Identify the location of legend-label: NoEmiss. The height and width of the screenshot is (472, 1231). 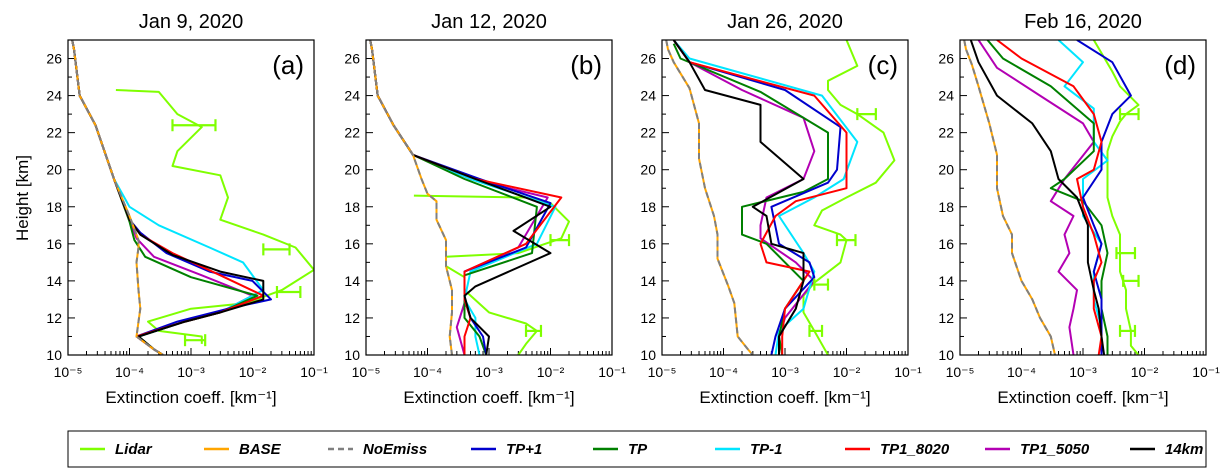
(395, 449).